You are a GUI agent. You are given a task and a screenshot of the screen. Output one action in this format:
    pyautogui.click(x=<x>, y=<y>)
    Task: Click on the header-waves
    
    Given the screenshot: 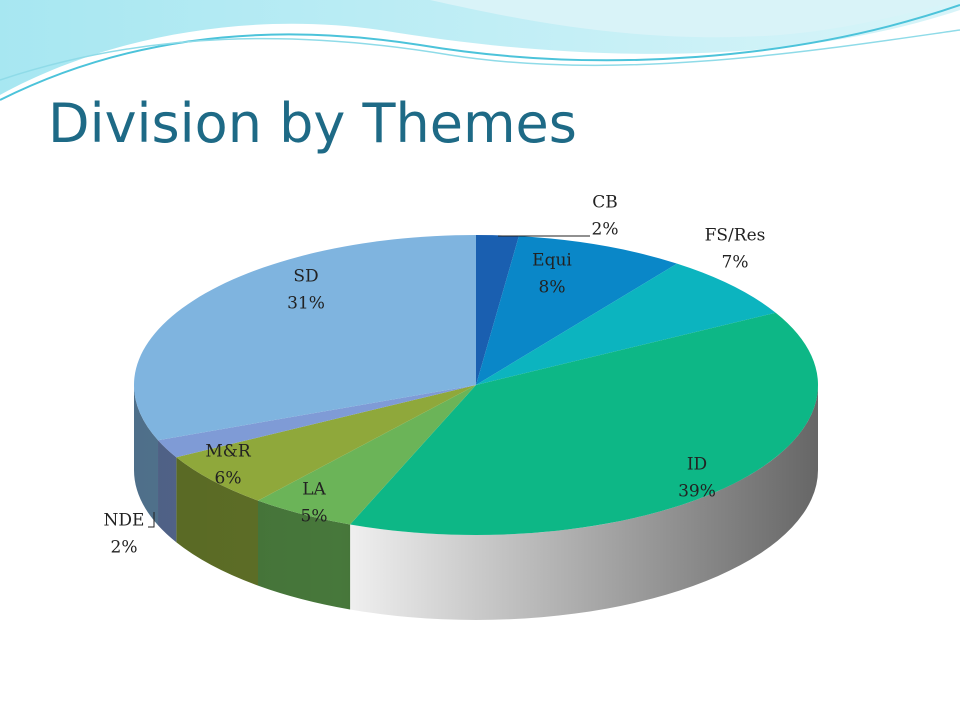 What is the action you would take?
    pyautogui.click(x=480, y=50)
    